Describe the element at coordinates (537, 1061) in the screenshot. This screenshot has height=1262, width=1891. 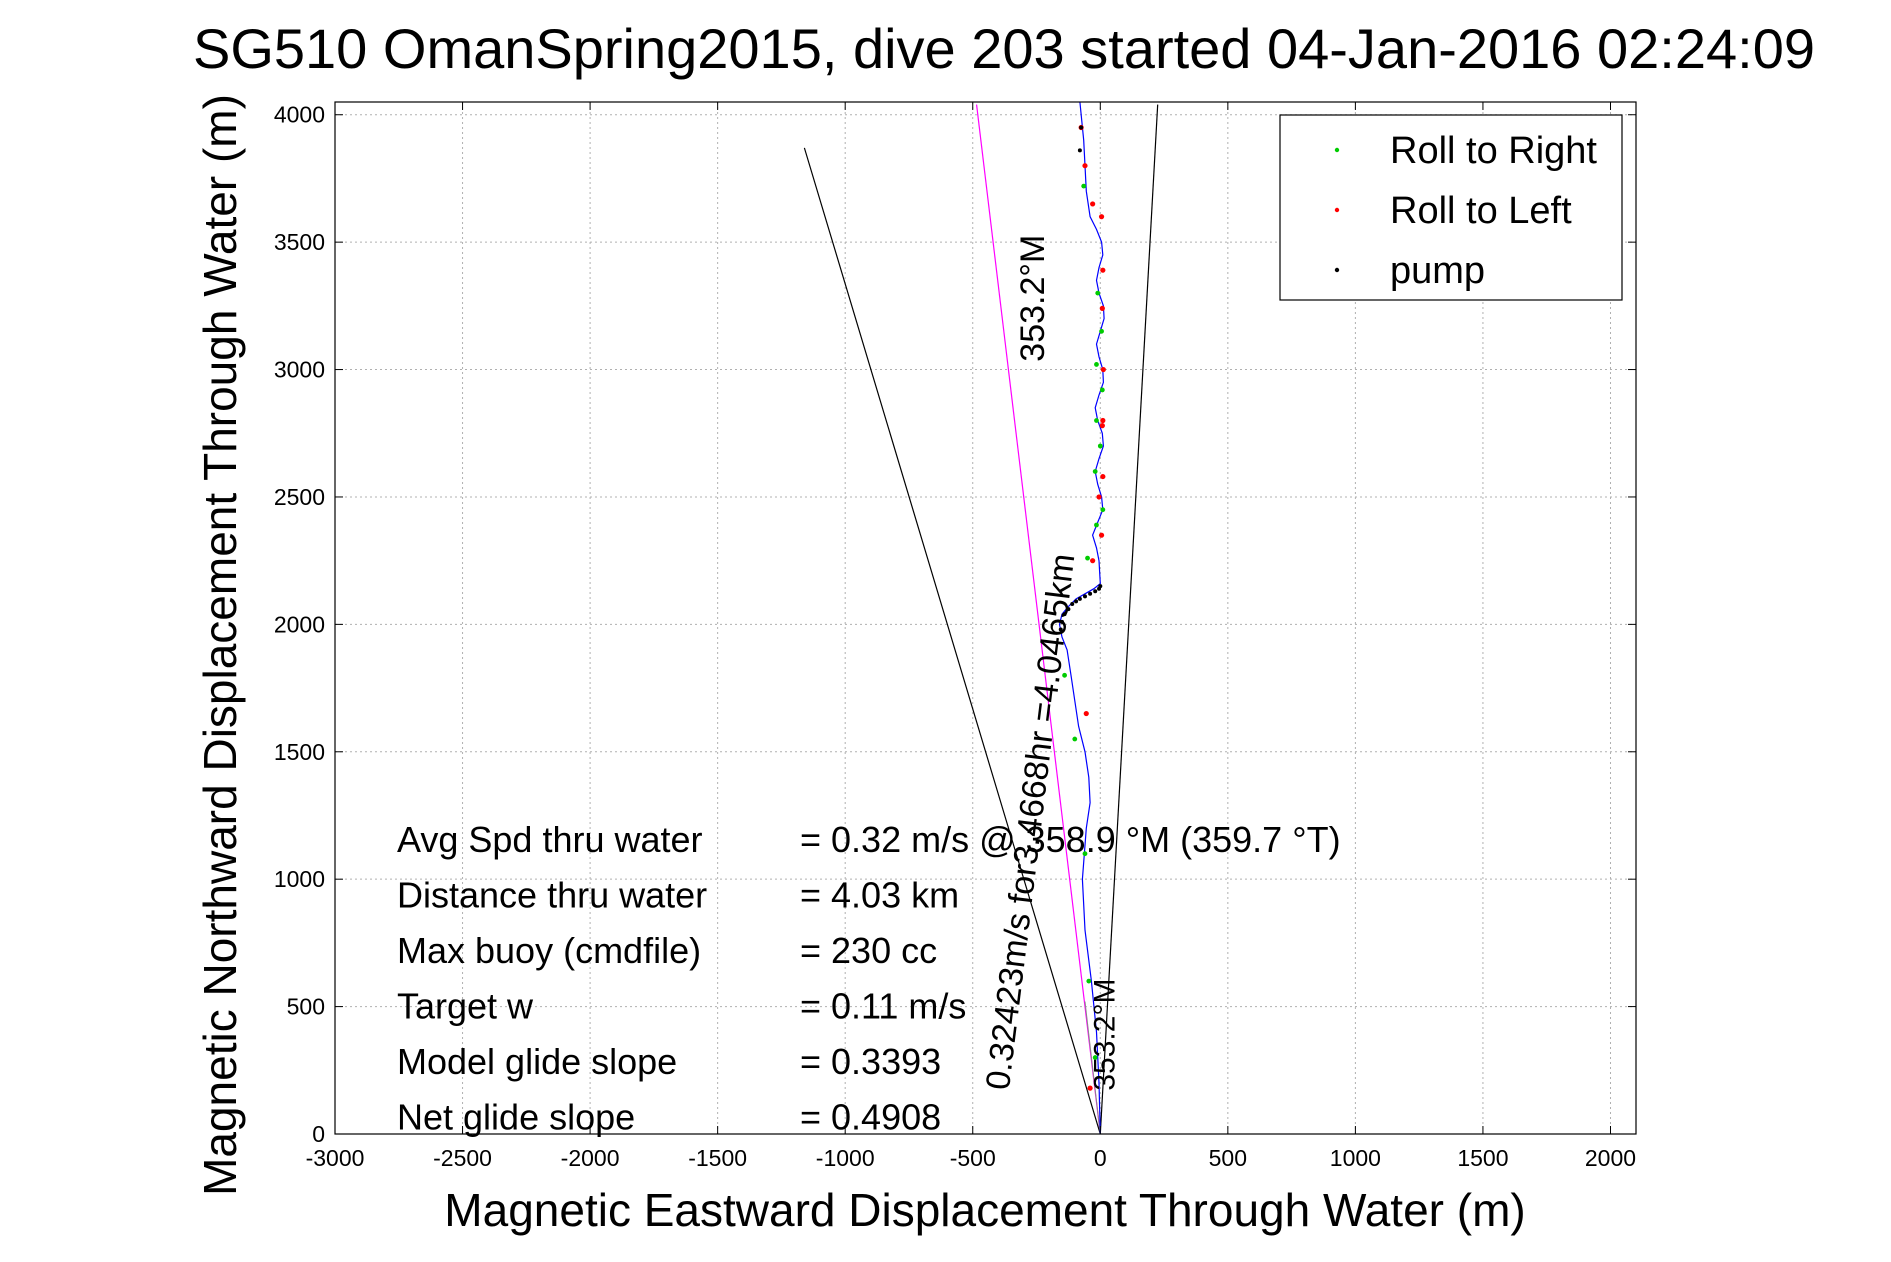
I see `stat-label: Model glide slope` at that location.